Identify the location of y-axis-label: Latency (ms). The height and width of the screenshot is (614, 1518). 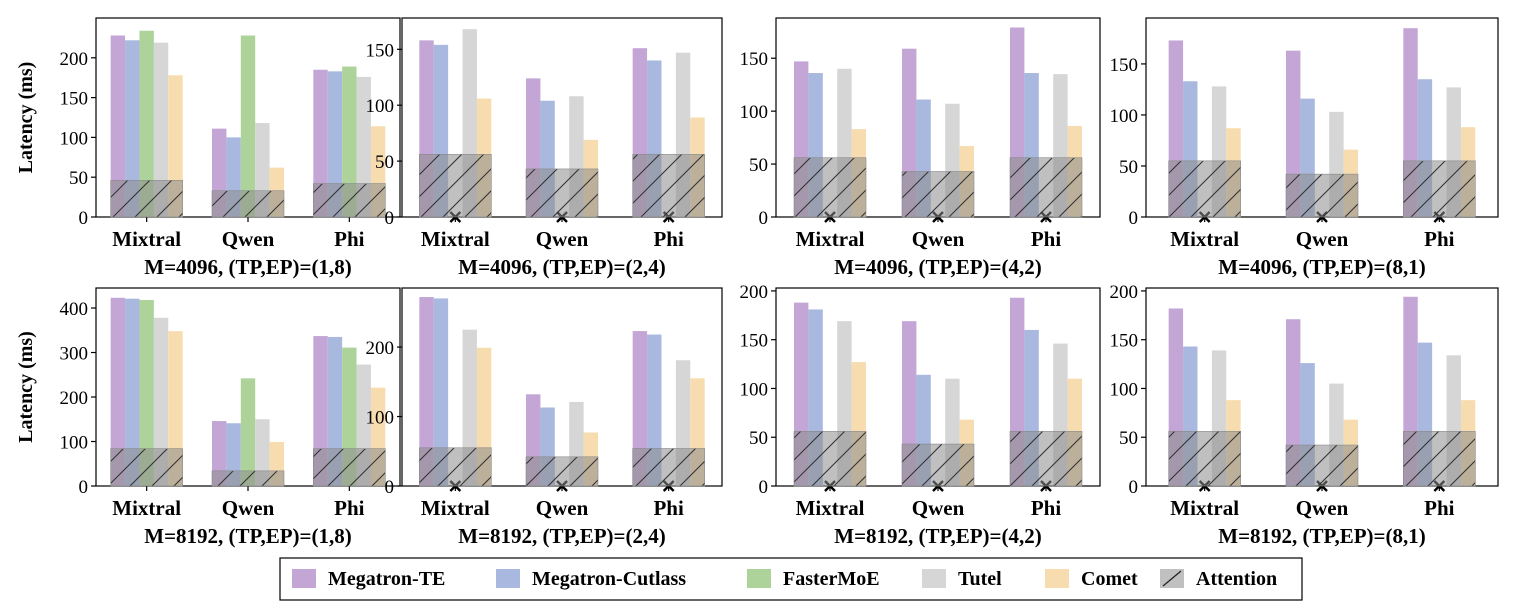
(26, 387).